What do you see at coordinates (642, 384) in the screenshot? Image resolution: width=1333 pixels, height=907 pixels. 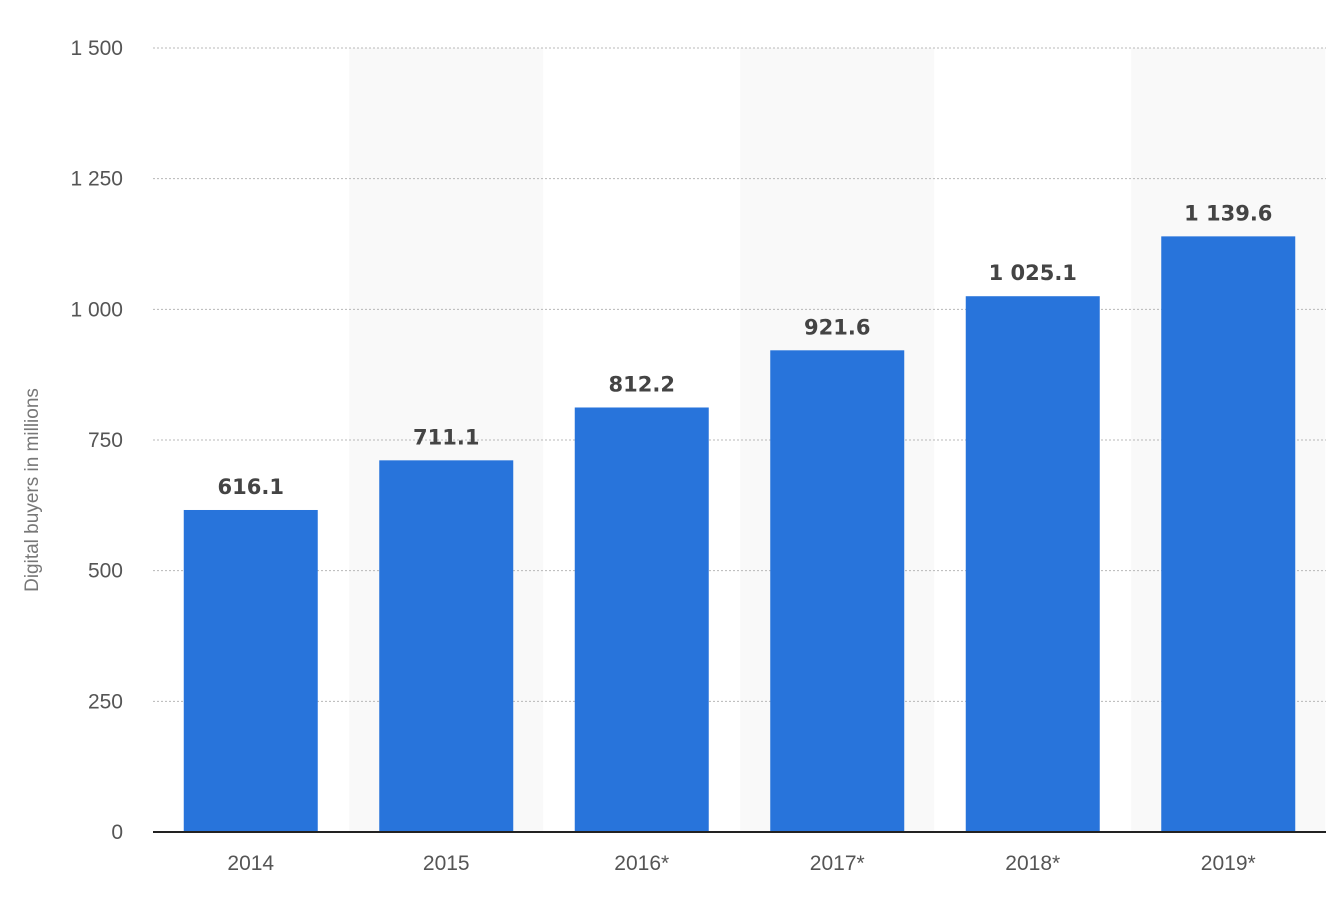 I see `data-label: 812.2` at bounding box center [642, 384].